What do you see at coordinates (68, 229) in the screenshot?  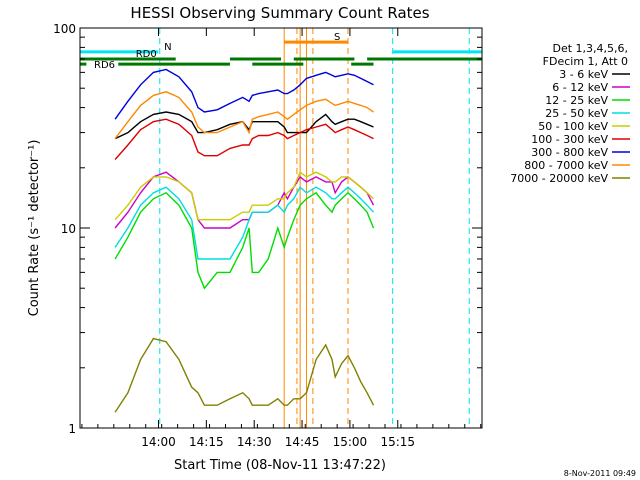 I see `y-tick-label-1: 10` at bounding box center [68, 229].